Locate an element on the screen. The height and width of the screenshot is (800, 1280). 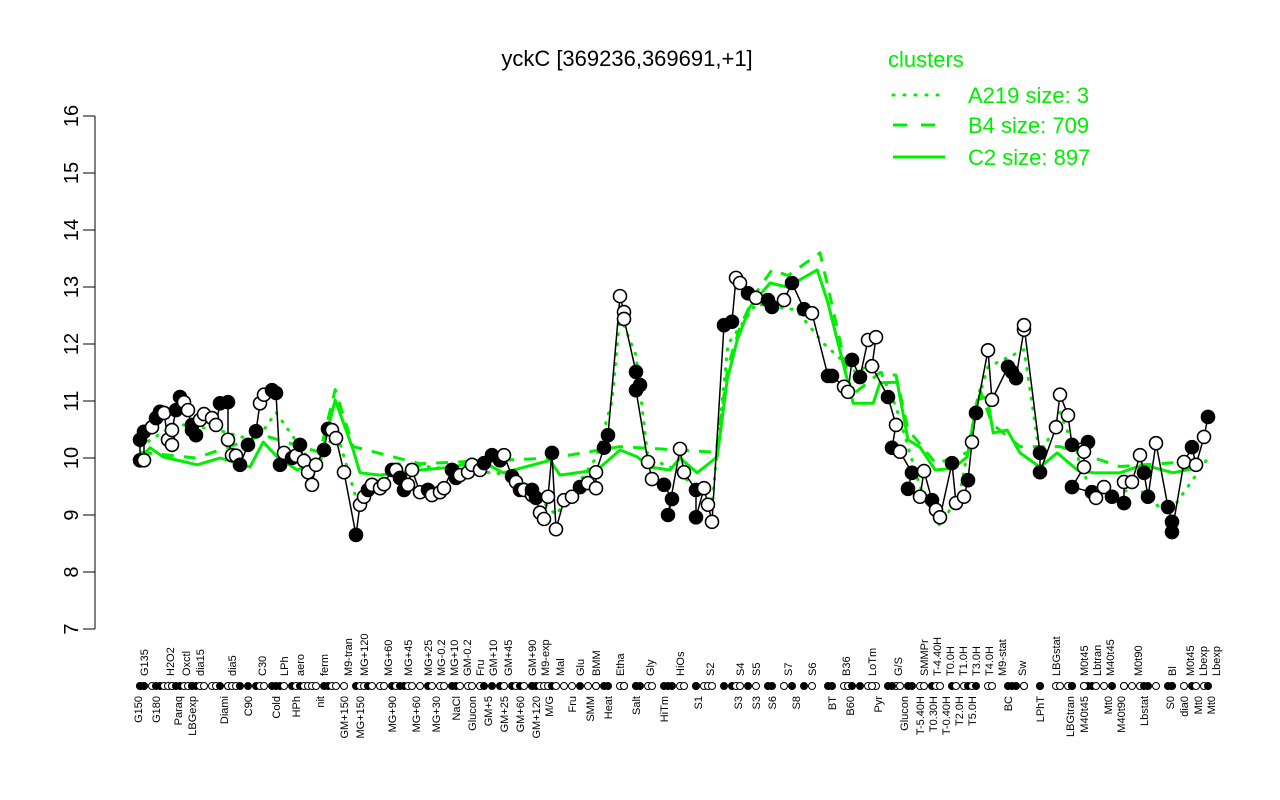
x-tick-label-top: H2O2 is located at coordinates (171, 661).